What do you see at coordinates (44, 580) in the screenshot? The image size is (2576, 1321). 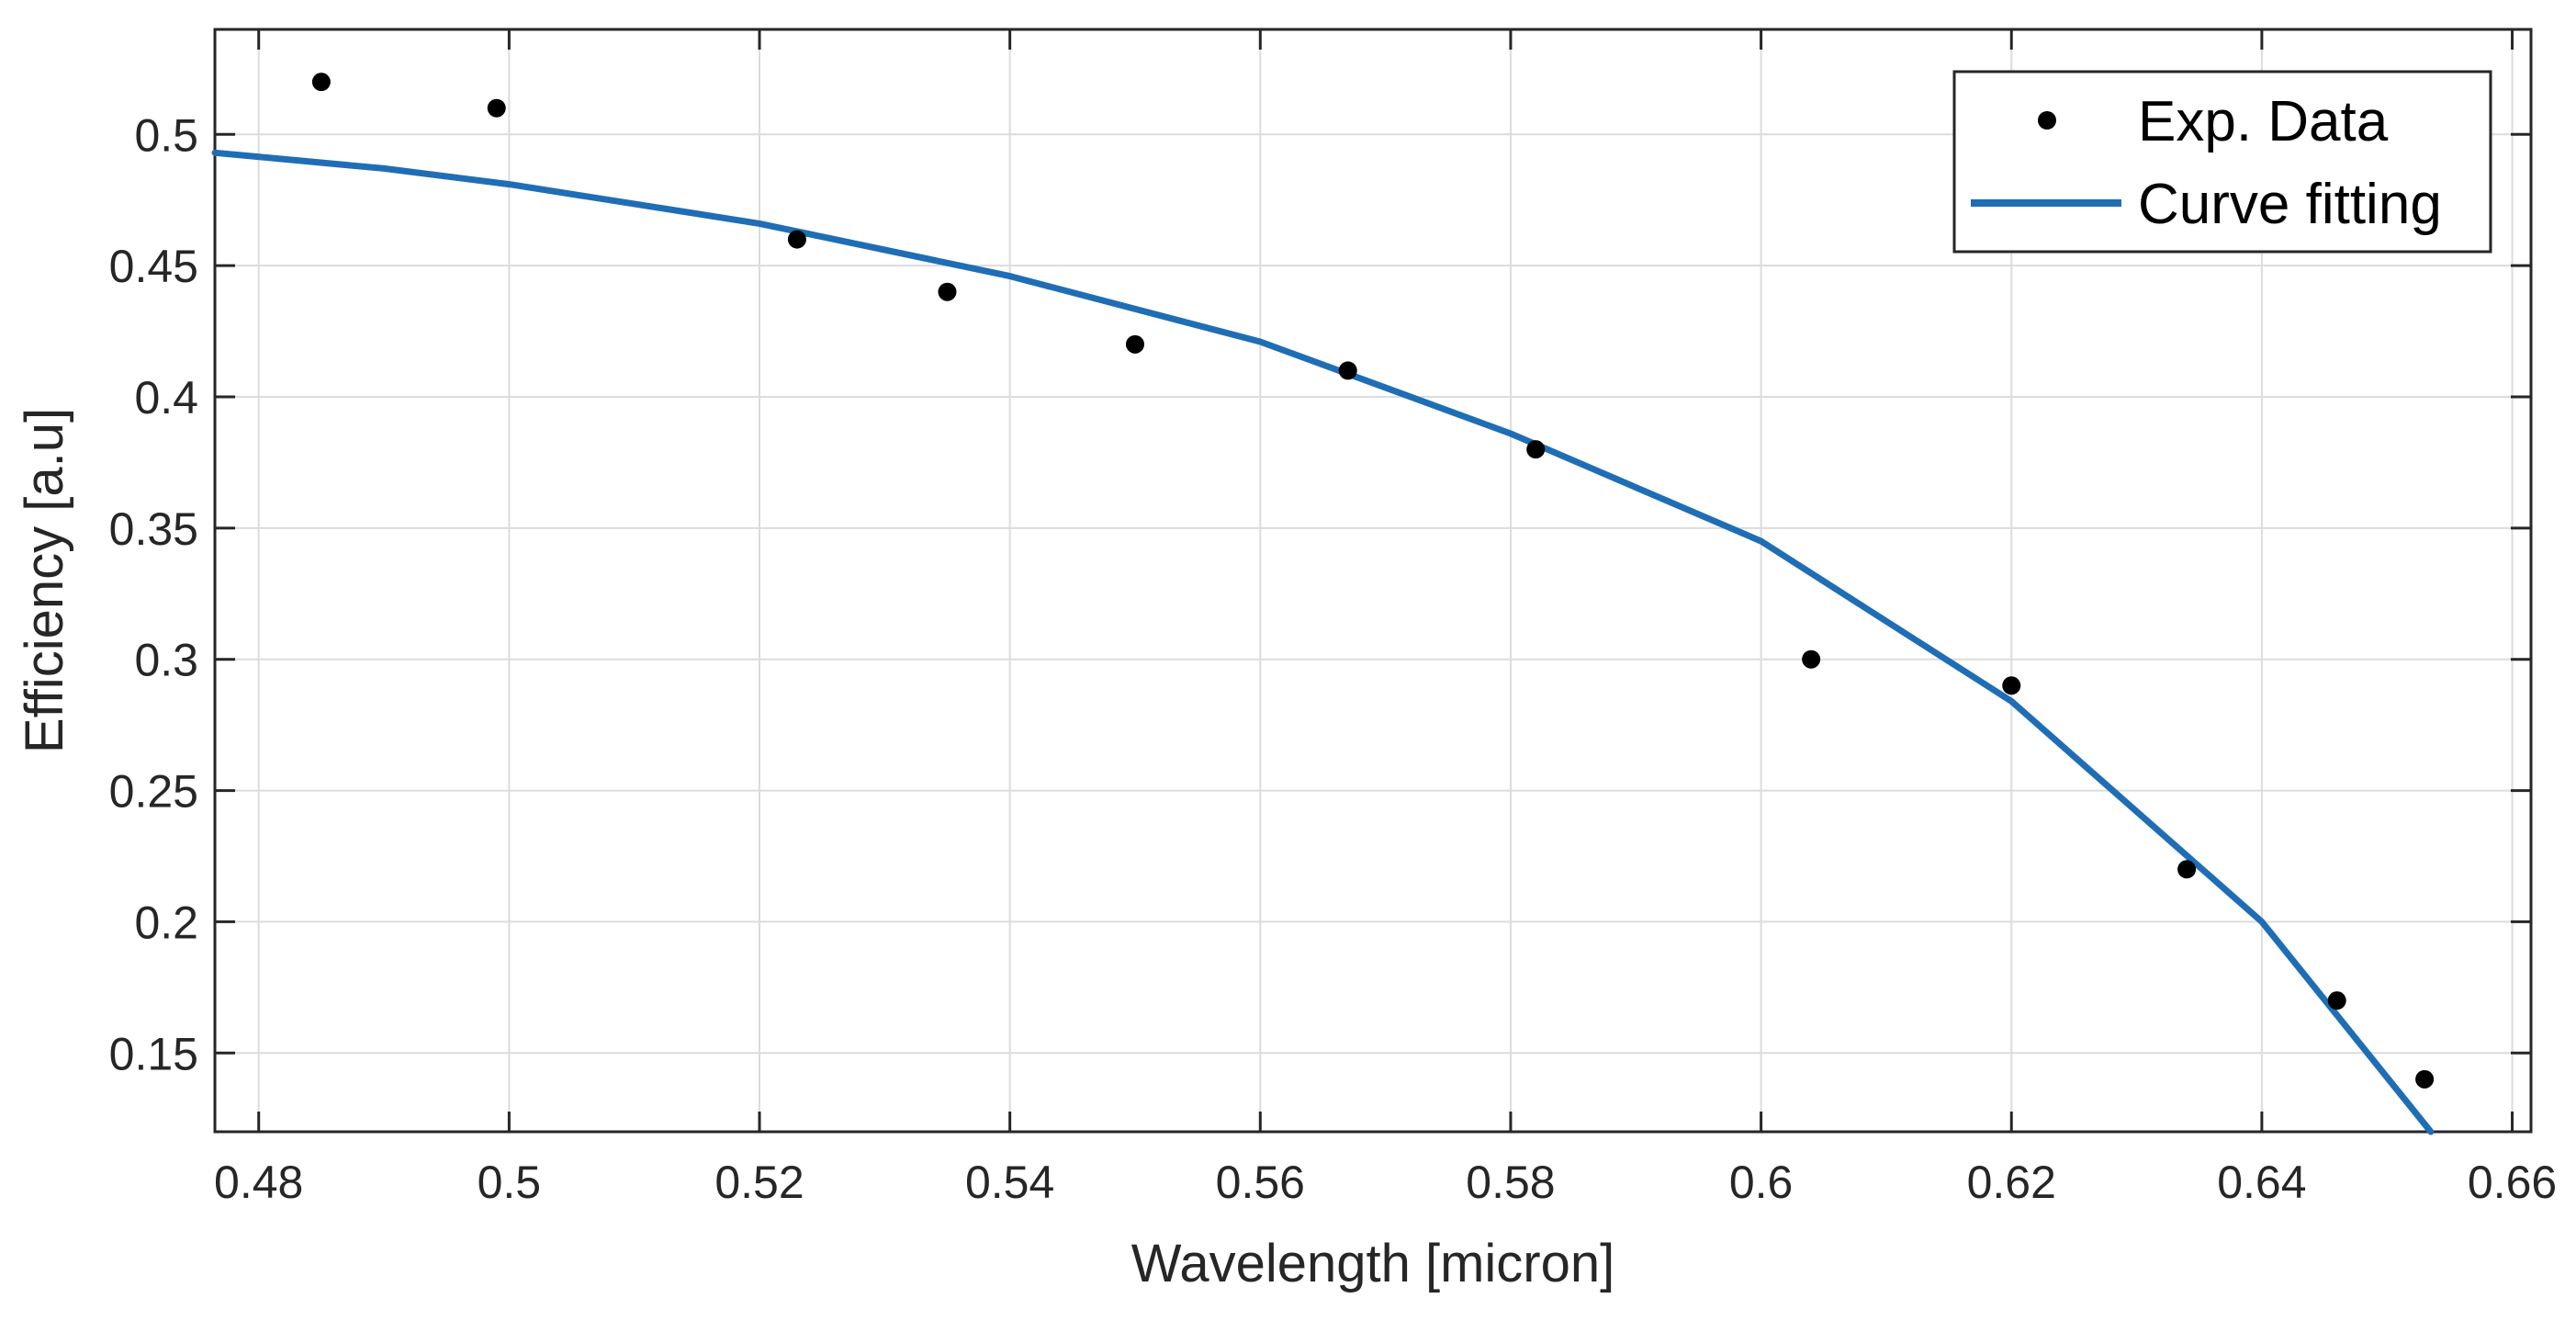 I see `y-axis-label: Efficiency [a.u]` at bounding box center [44, 580].